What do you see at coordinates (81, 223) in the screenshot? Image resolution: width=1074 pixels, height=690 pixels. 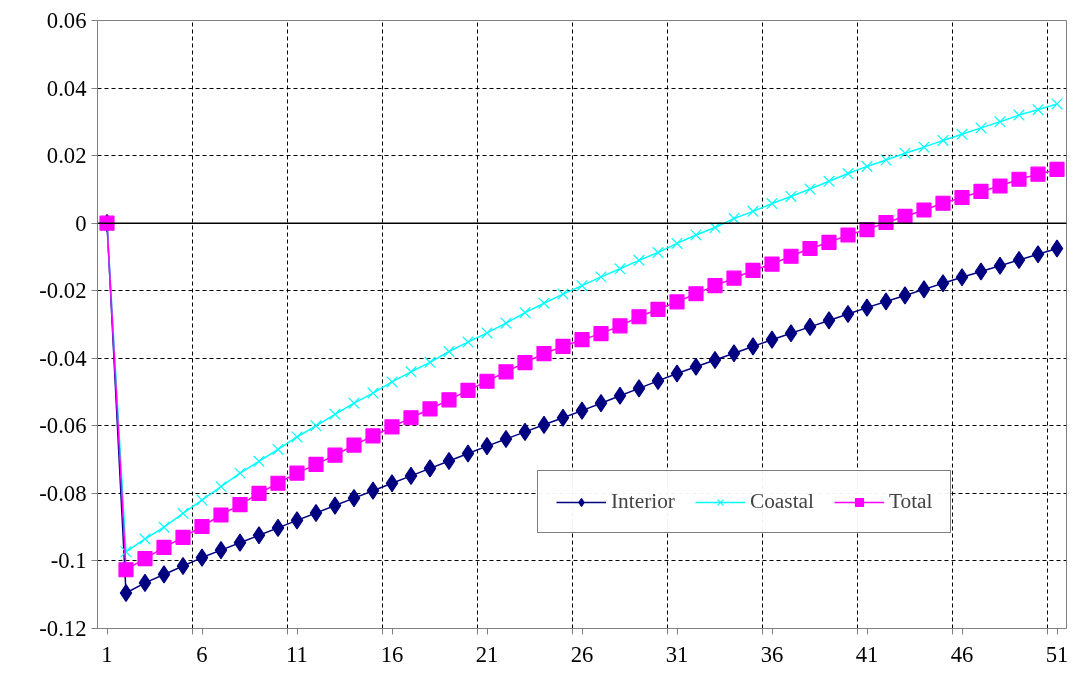 I see `y-tick-label: 0` at bounding box center [81, 223].